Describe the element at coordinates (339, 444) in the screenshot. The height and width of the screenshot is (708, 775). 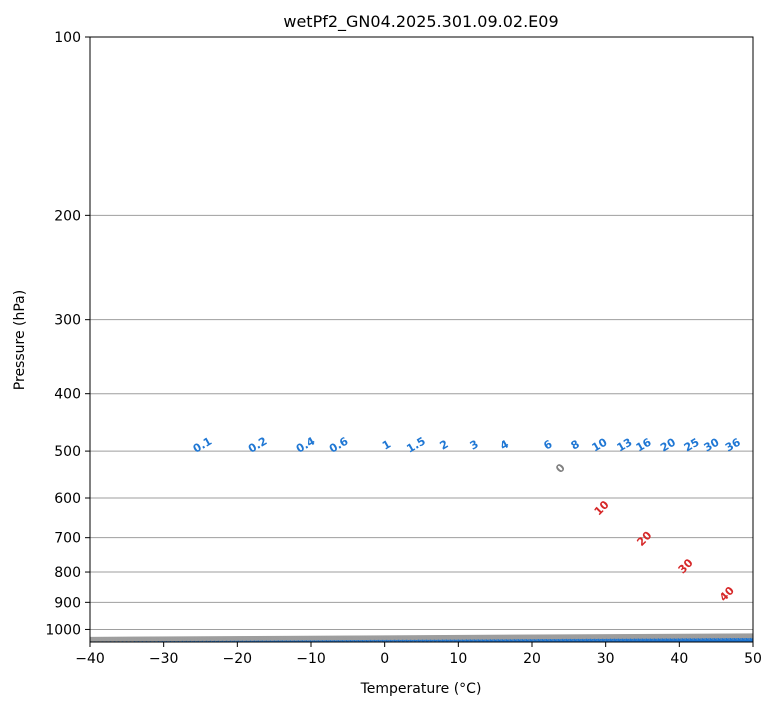
I see `mixing-ratio-label: 0.6` at that location.